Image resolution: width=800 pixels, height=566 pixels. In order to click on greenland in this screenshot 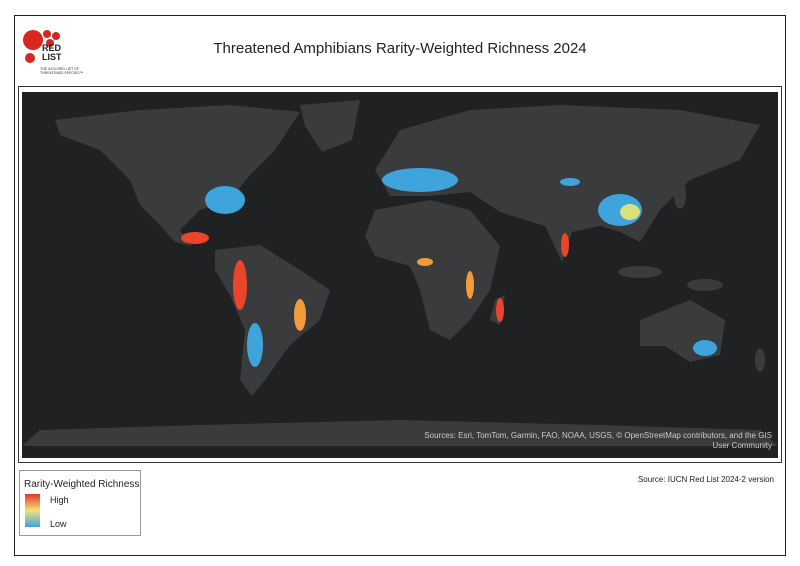, I will do `click(330, 126)`.